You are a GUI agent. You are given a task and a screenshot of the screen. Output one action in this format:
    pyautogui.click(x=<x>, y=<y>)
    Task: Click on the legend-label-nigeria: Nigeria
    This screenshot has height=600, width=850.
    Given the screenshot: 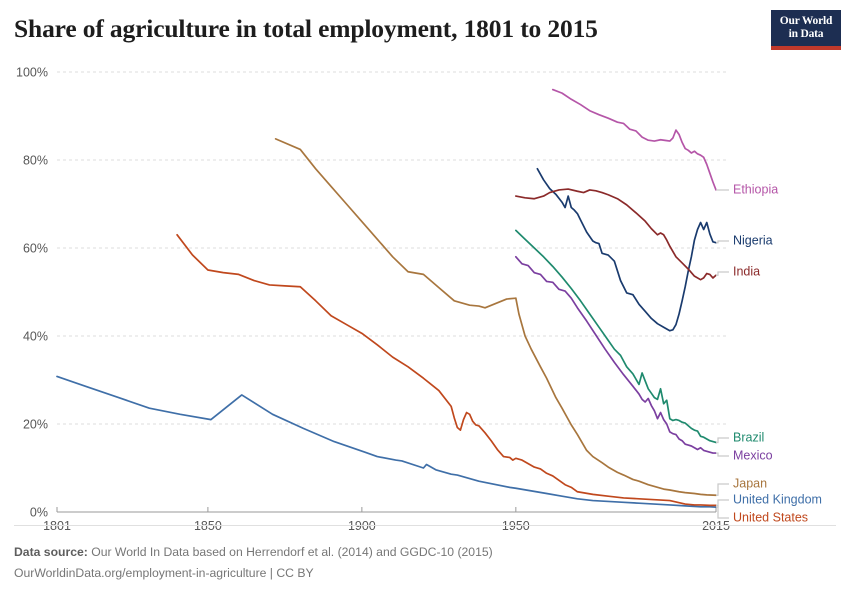 What is the action you would take?
    pyautogui.click(x=753, y=240)
    